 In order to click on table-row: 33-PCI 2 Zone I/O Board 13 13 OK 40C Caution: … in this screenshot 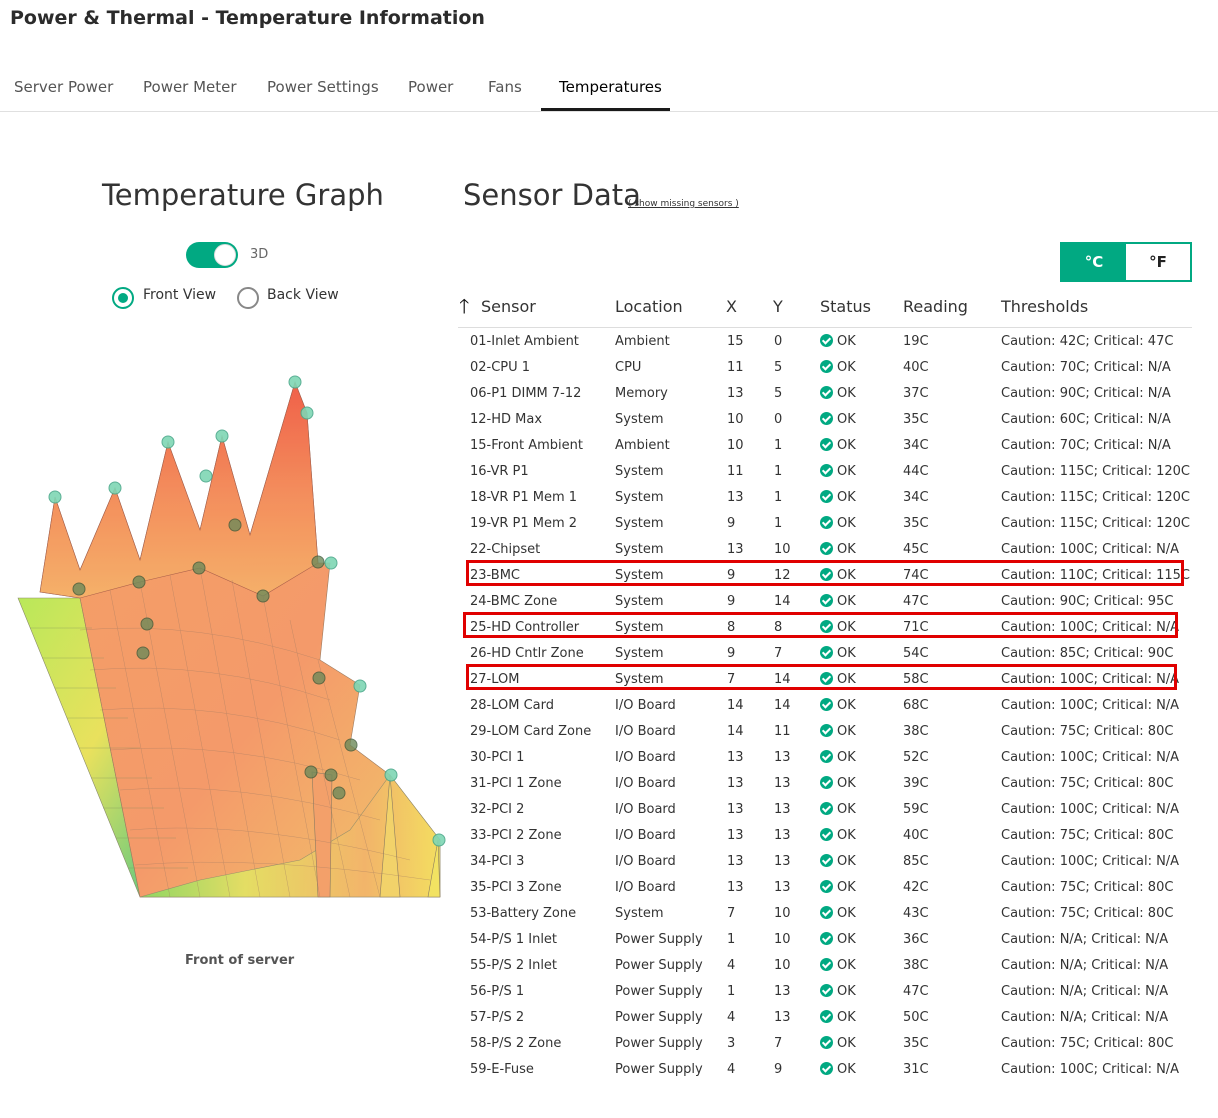, I will do `click(609, 836)`.